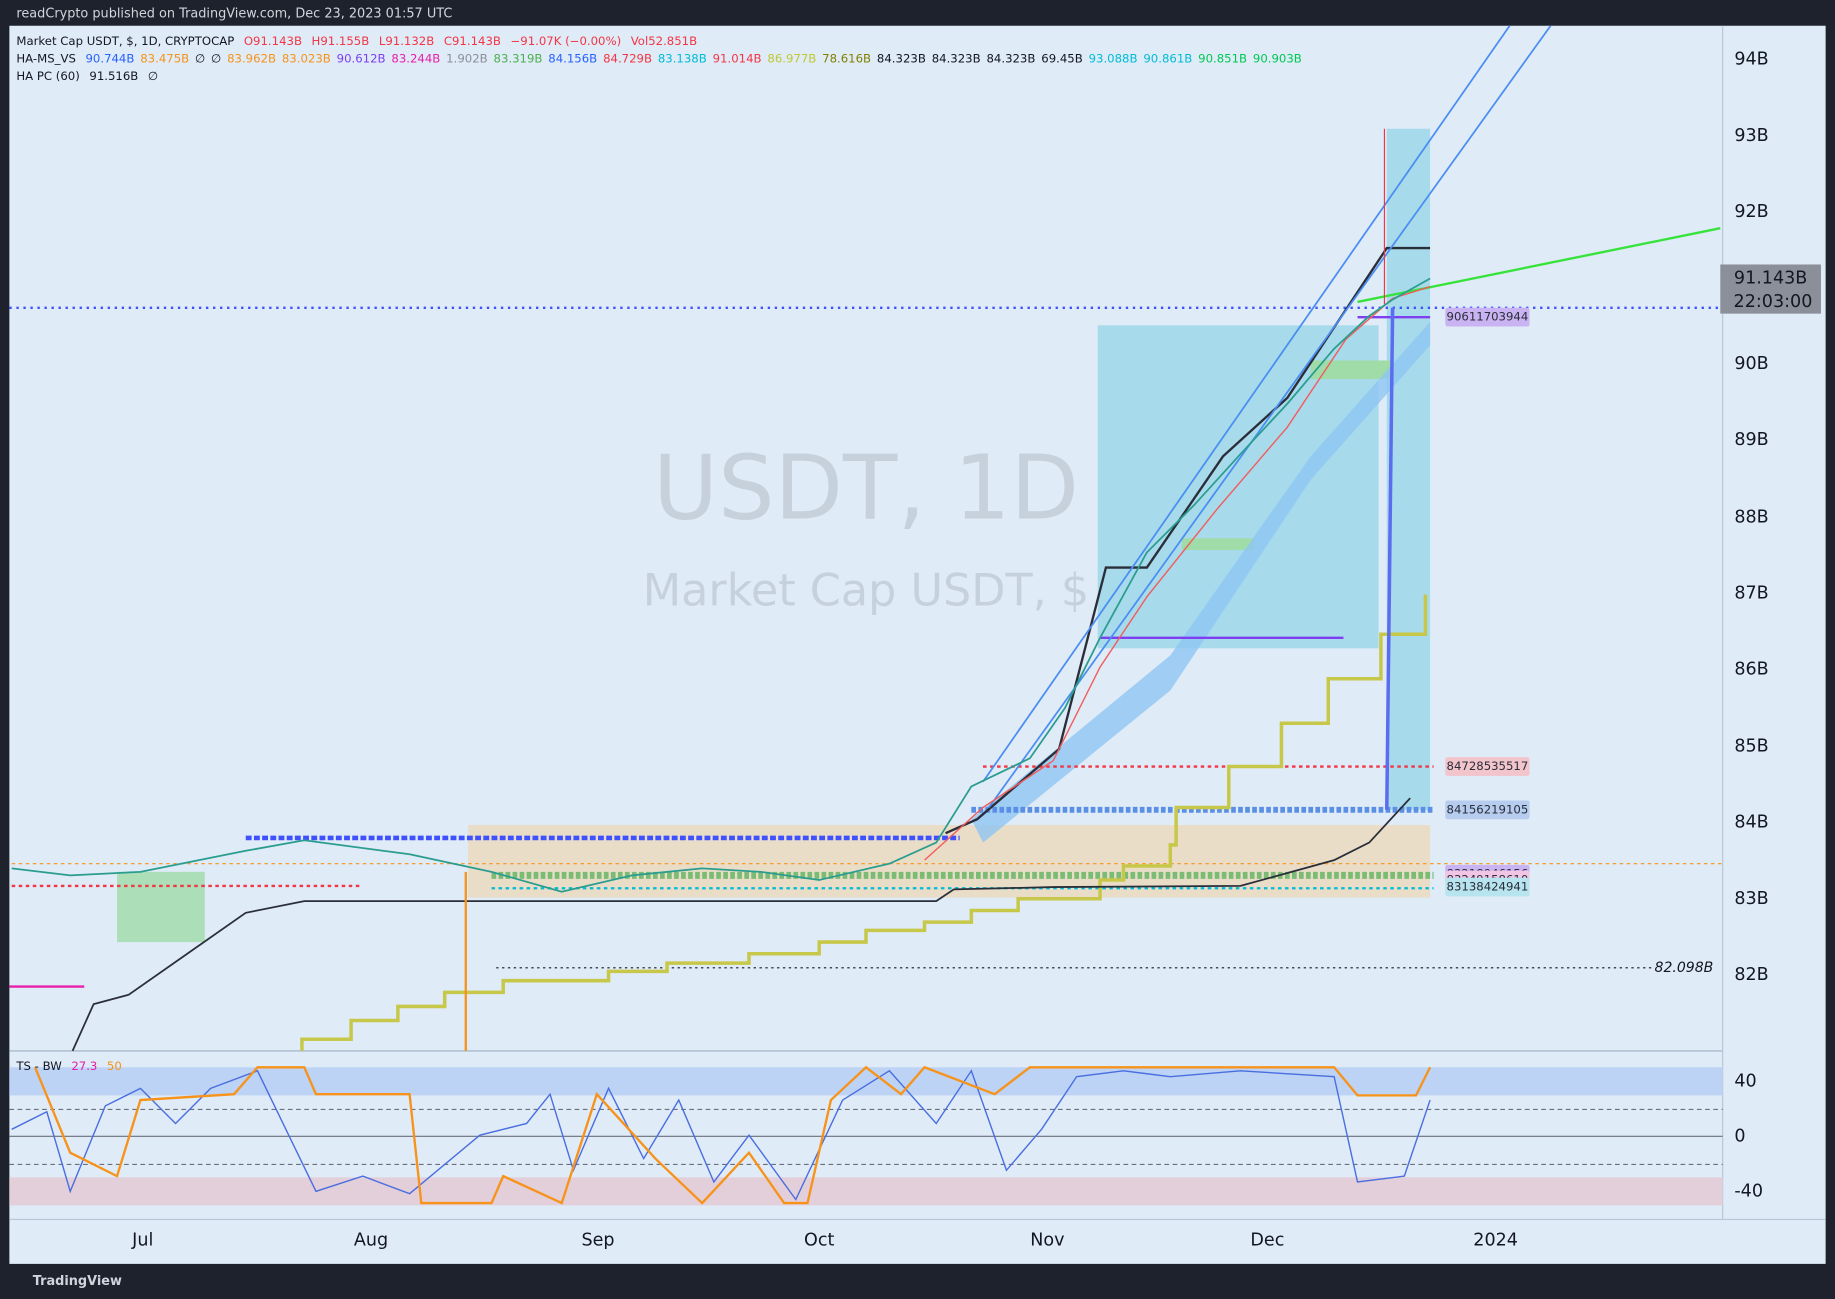 Image resolution: width=1835 pixels, height=1299 pixels. I want to click on close: C91.143B, so click(472, 40).